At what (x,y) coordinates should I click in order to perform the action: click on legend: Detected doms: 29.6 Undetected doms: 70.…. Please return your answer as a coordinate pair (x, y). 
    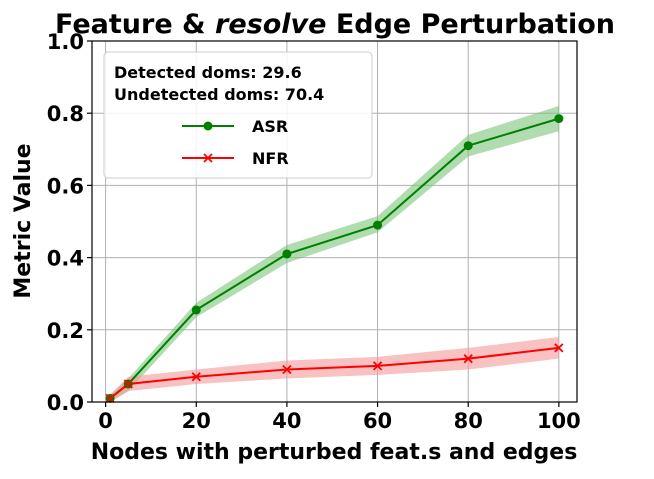
    Looking at the image, I should click on (238, 115).